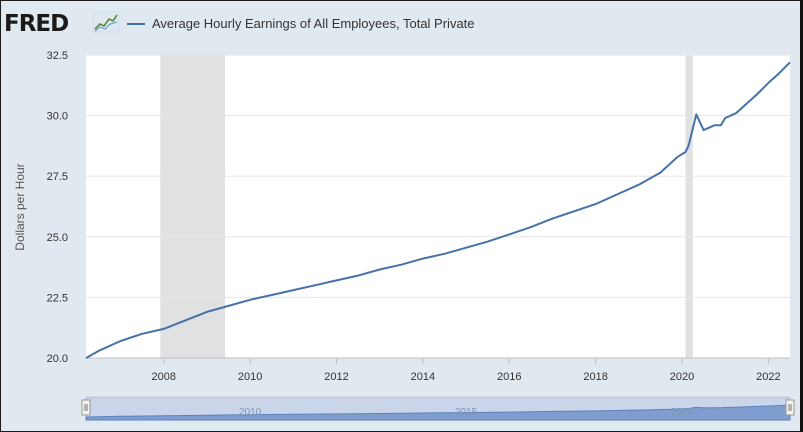 The image size is (803, 432). What do you see at coordinates (250, 412) in the screenshot?
I see `navigator-label: 2010` at bounding box center [250, 412].